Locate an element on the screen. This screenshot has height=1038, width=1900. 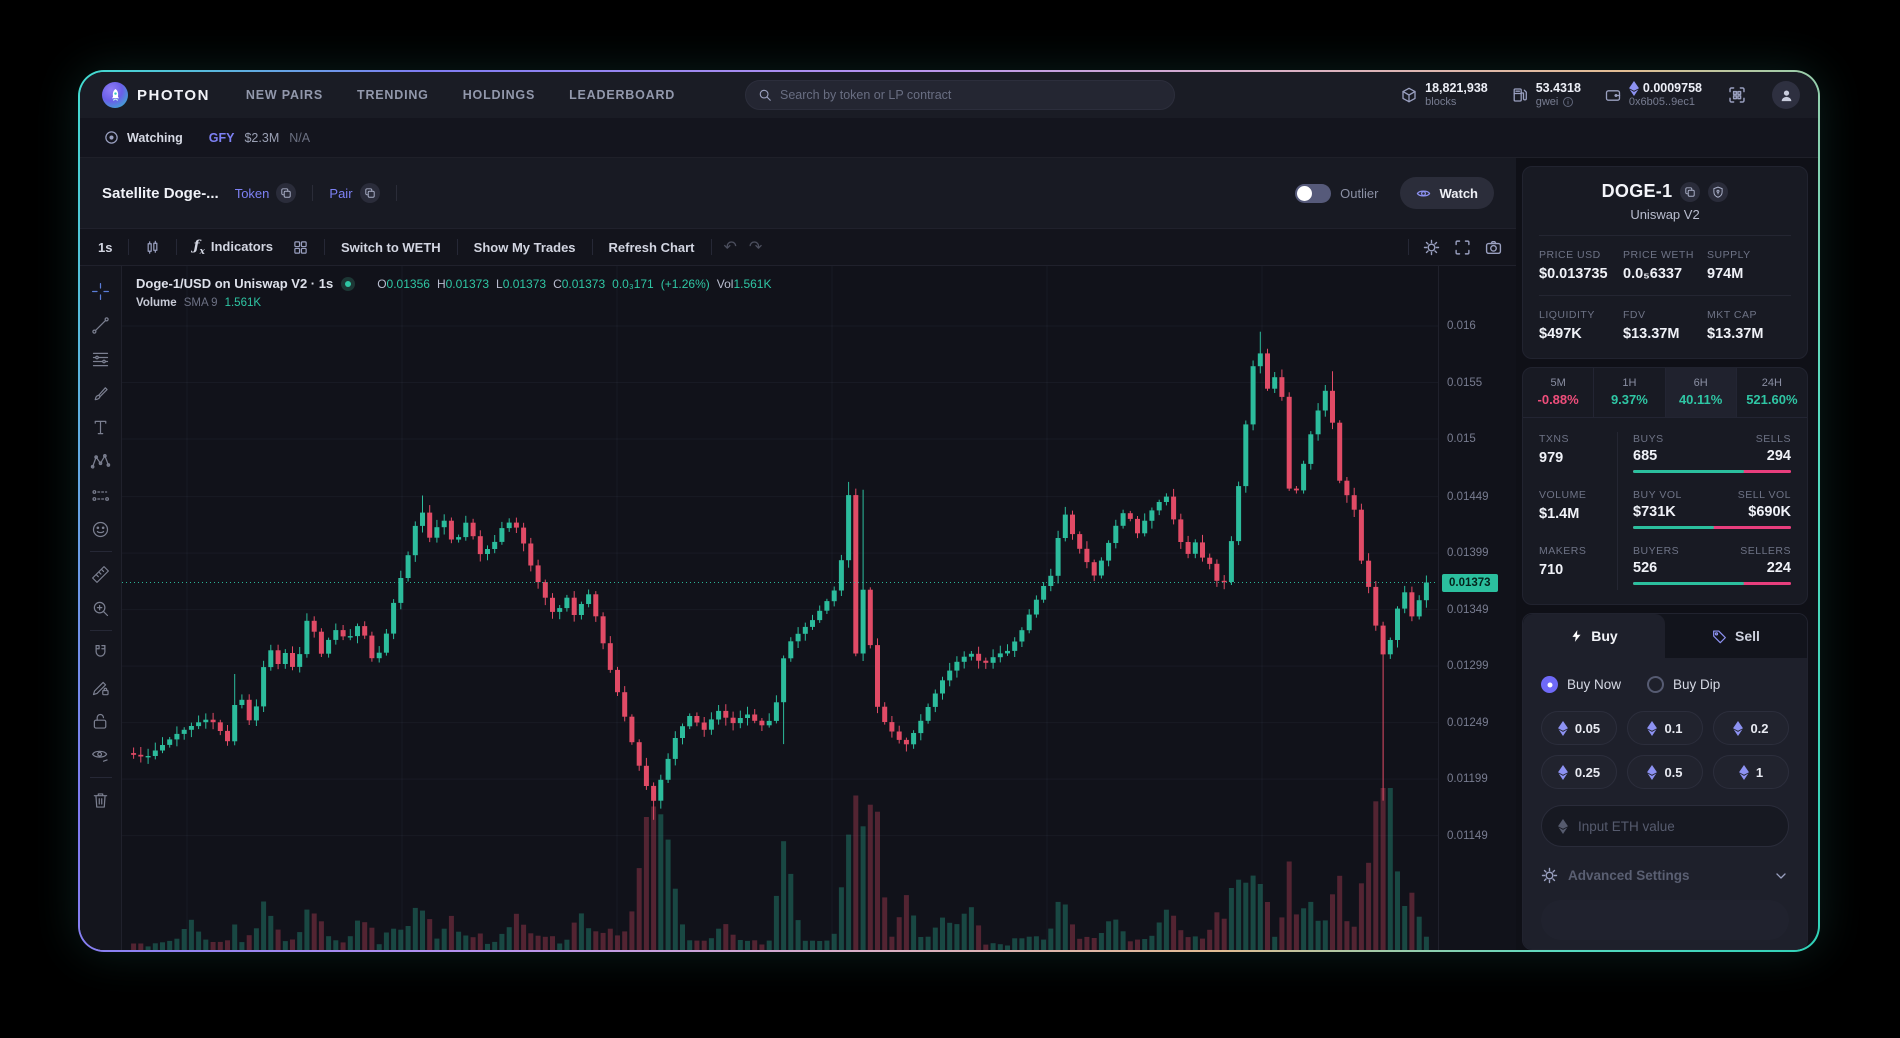
qr-scan-icon is located at coordinates (1737, 95).